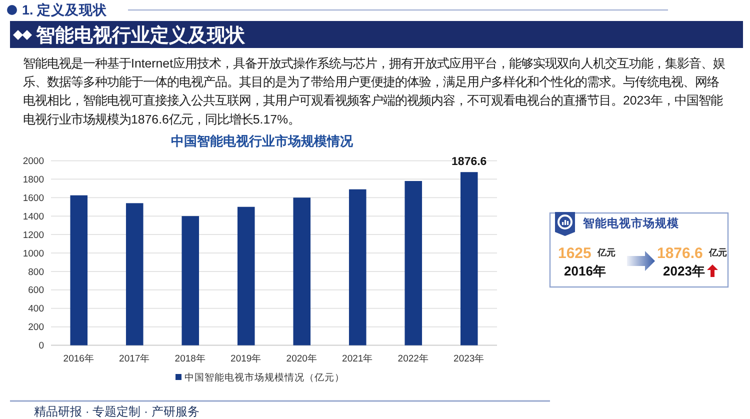 Image resolution: width=750 pixels, height=419 pixels. I want to click on y-tick-label: 800, so click(36, 272).